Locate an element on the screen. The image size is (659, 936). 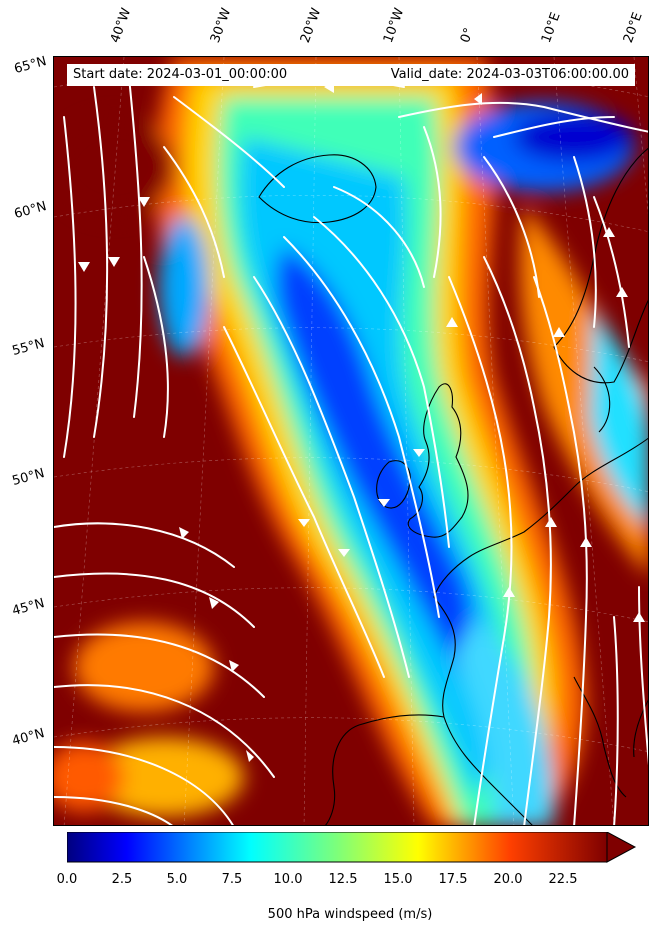
valid-date-label: Valid_date: 2024-03-03T06:00:00.00 is located at coordinates (509, 74).